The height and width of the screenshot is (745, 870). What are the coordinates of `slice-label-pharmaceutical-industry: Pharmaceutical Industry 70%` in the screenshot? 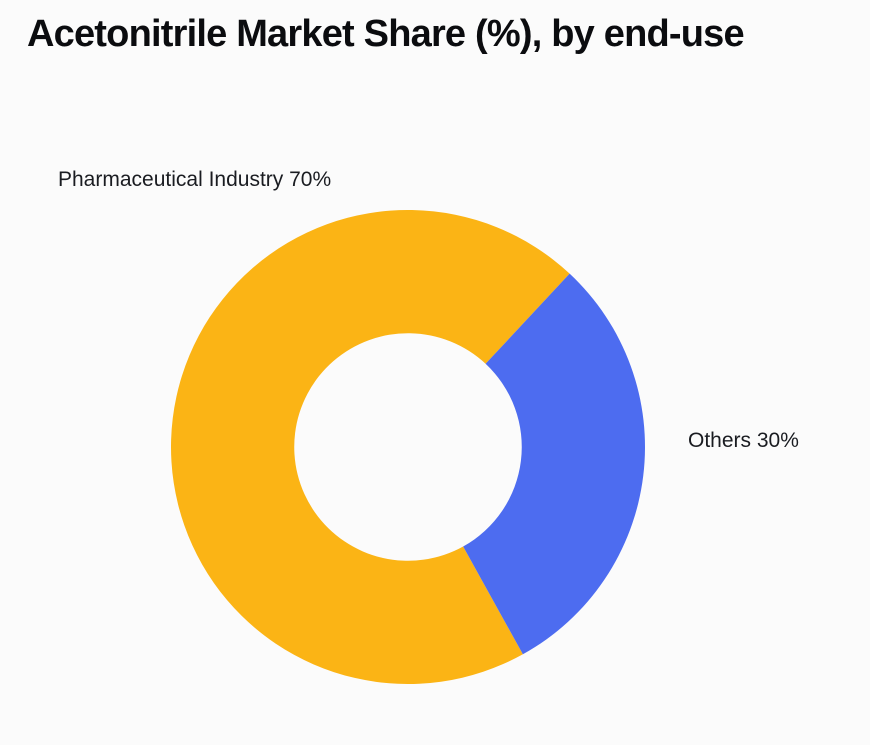 It's located at (195, 179).